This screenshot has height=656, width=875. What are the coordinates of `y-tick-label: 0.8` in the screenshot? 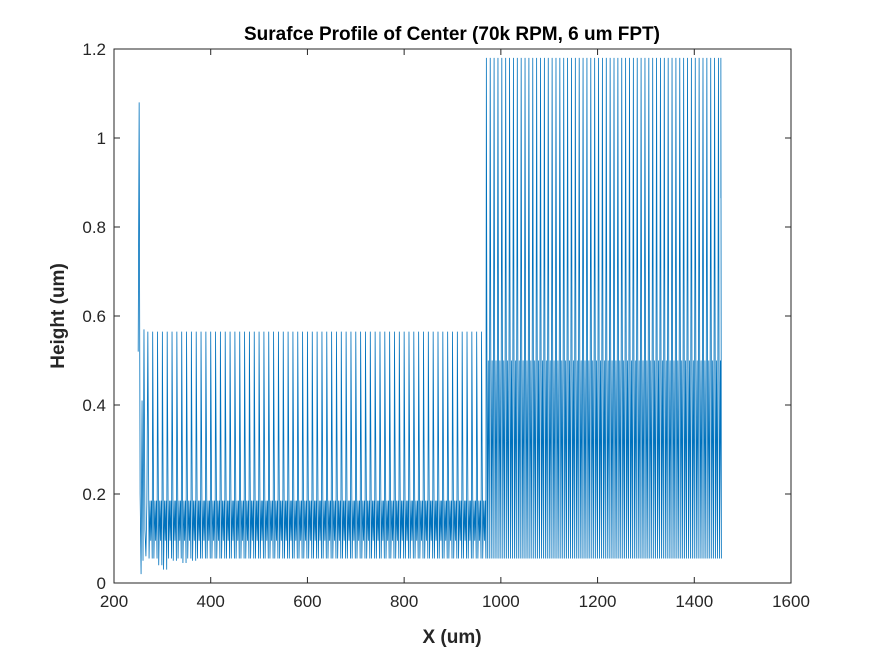 It's located at (94, 227).